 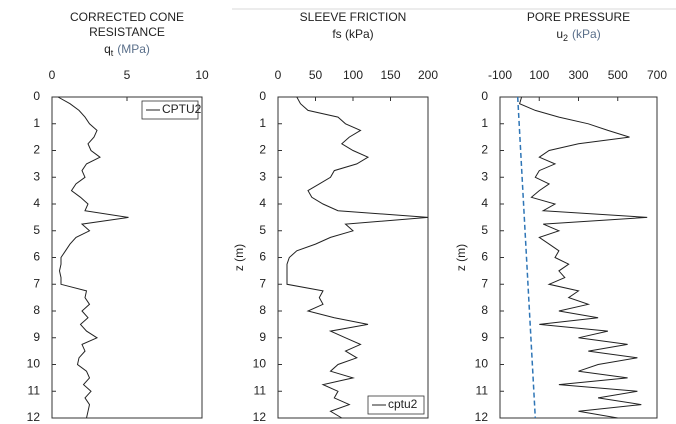 I want to click on x-tick-label: 300, so click(x=578, y=75).